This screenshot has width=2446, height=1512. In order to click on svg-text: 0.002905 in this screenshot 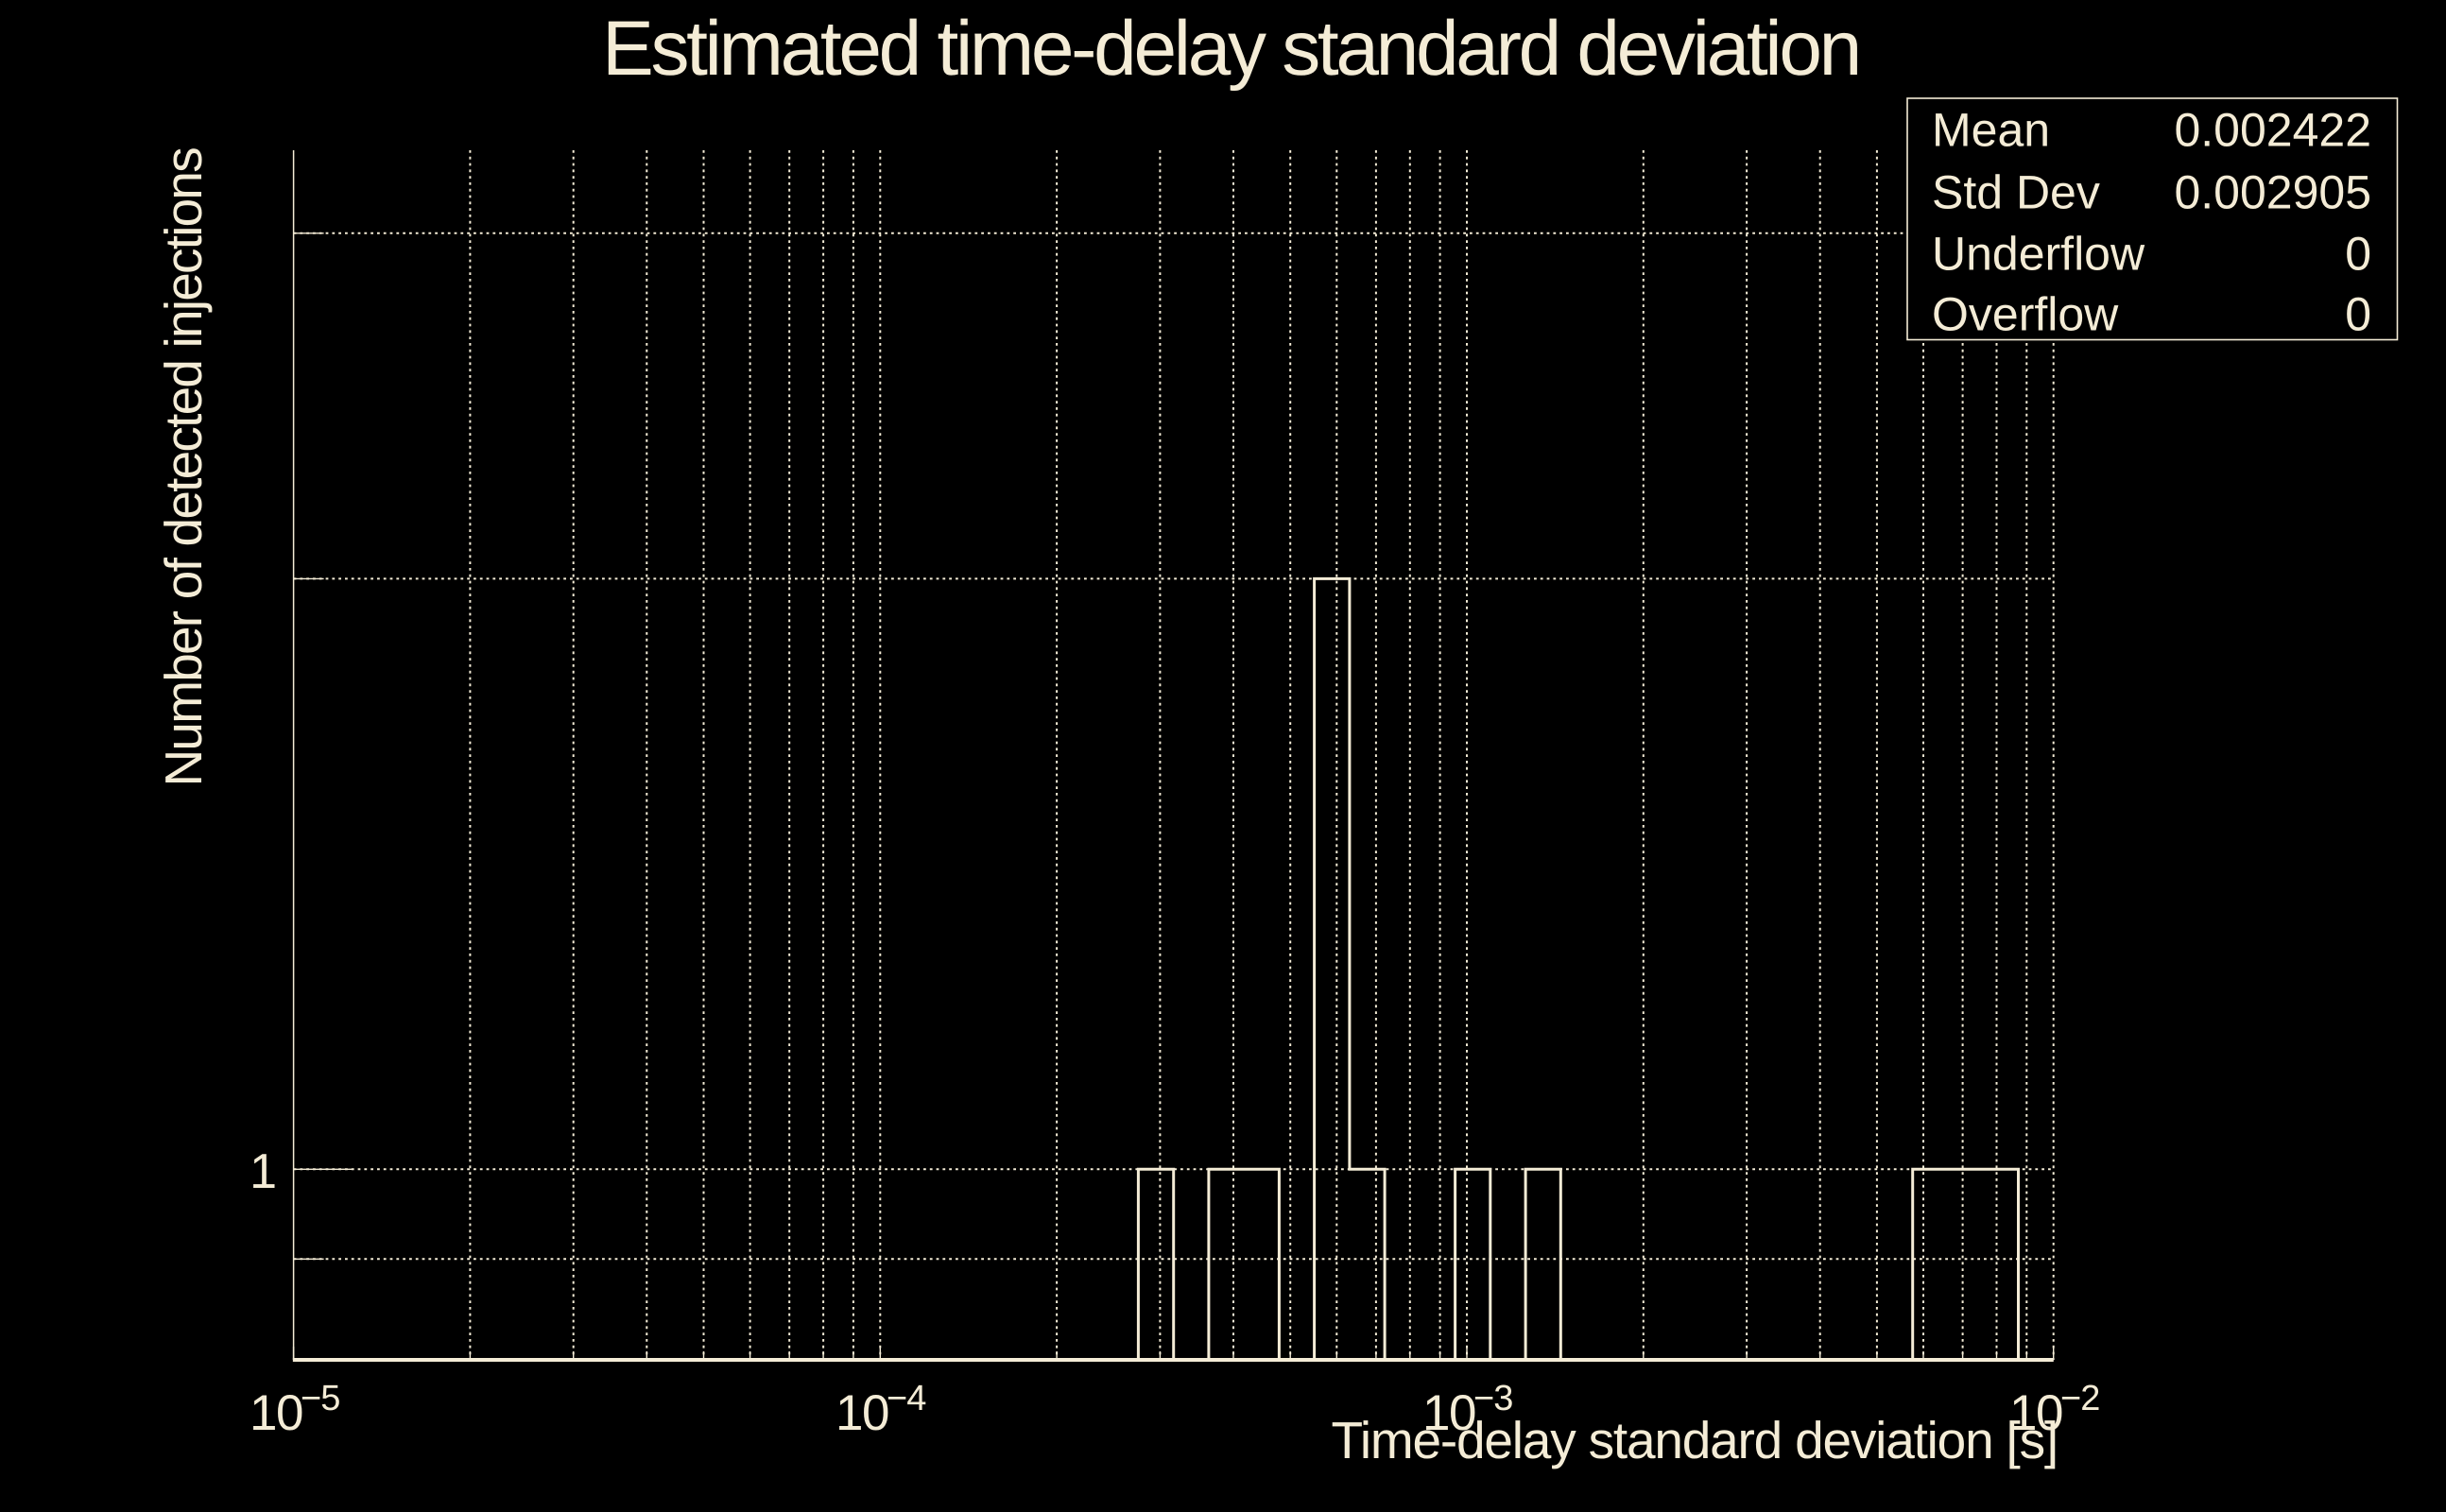, I will do `click(2272, 192)`.